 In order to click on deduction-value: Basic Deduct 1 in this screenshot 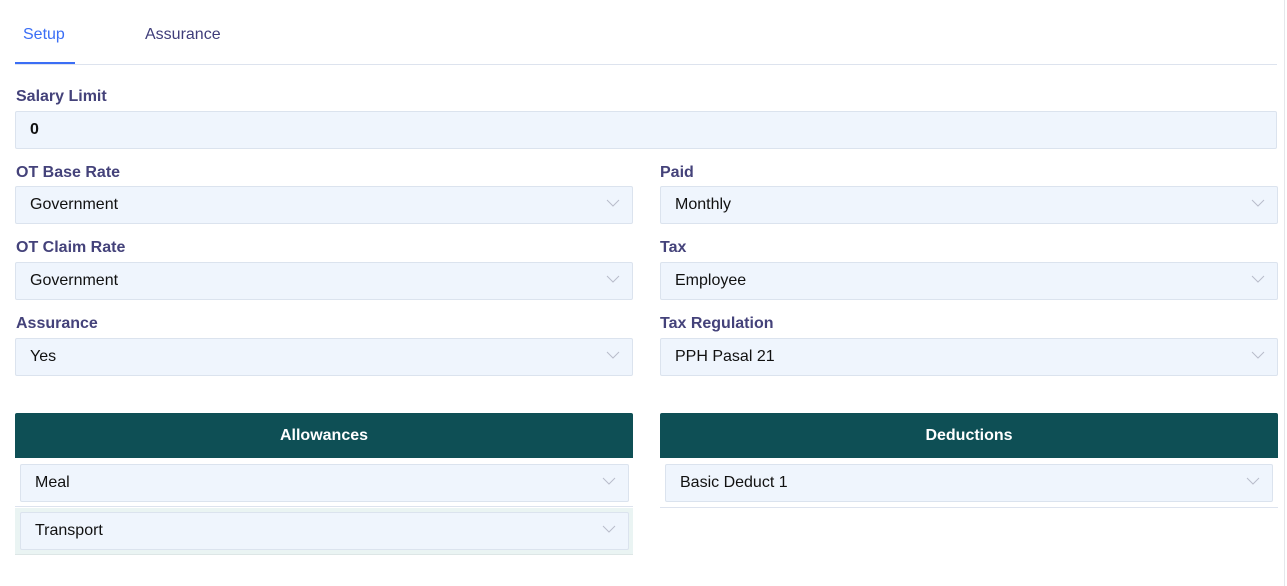, I will do `click(734, 482)`.